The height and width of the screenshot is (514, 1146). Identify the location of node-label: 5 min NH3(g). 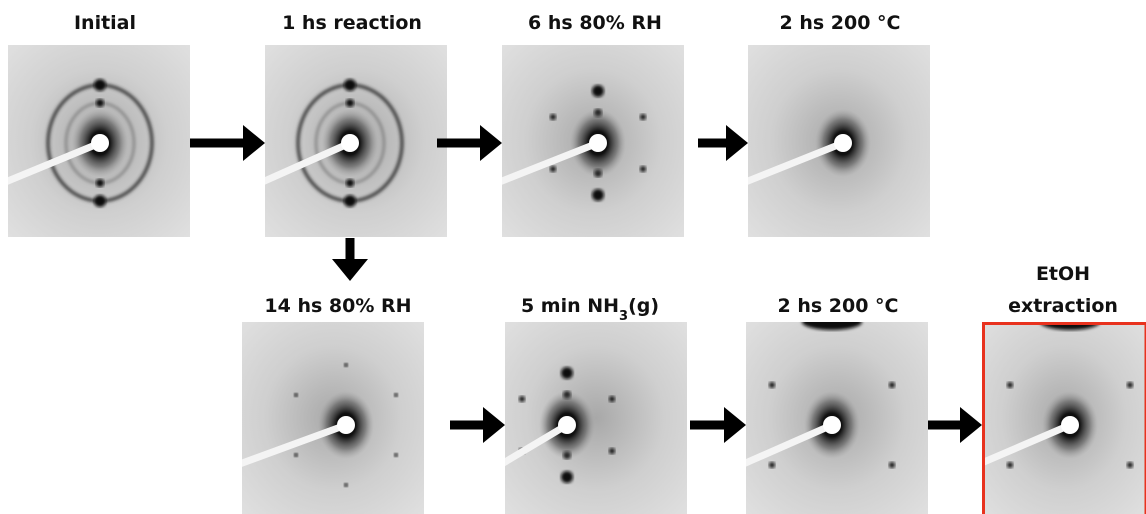
(590, 309).